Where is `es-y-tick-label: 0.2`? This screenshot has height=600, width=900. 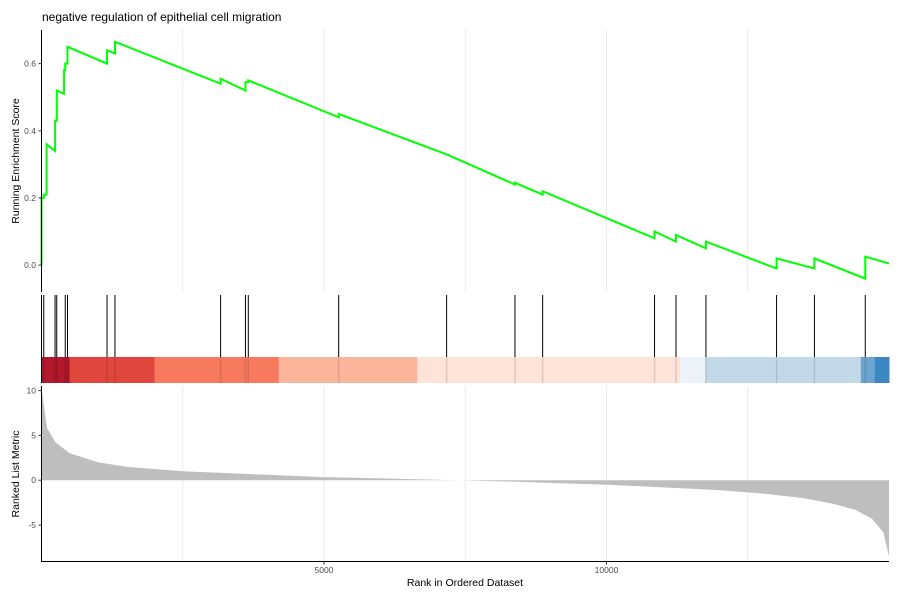
es-y-tick-label: 0.2 is located at coordinates (30, 198).